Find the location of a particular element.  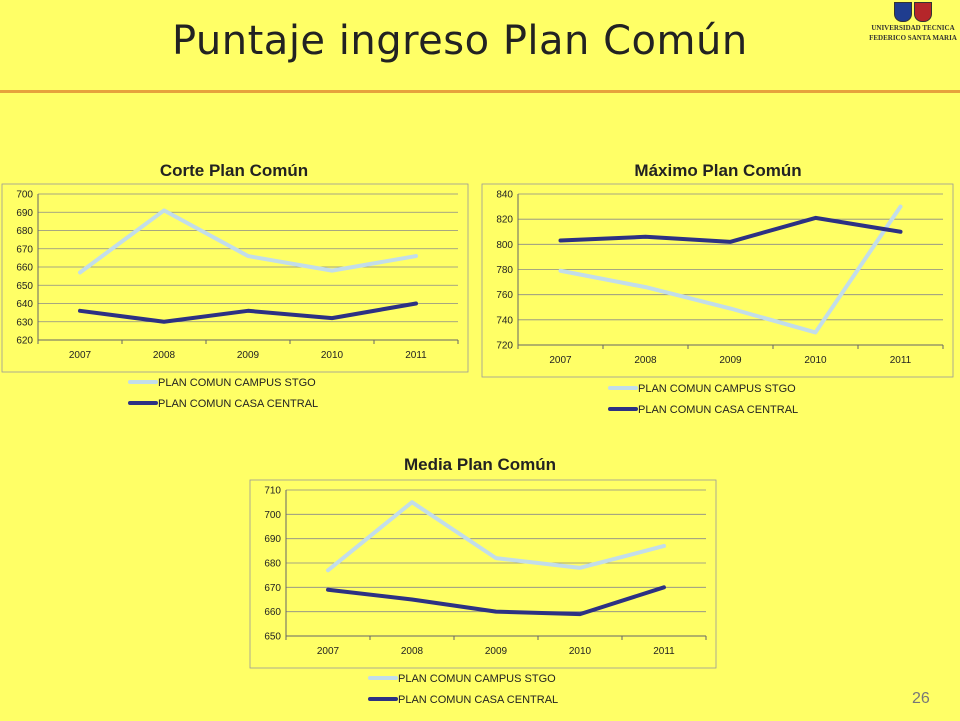

logo-text-line1: UNIVERSIDAD TECNICA is located at coordinates (913, 28).